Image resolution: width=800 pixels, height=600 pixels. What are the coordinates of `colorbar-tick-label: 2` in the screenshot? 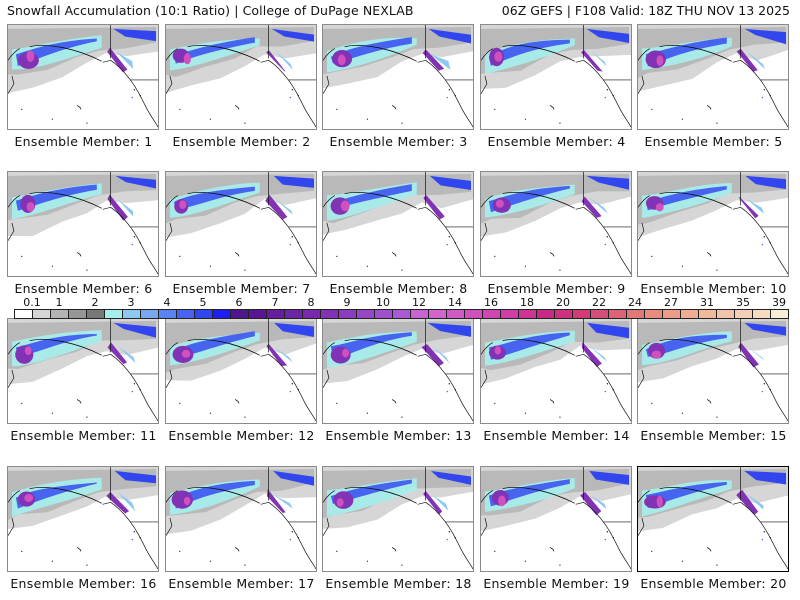 It's located at (95, 302).